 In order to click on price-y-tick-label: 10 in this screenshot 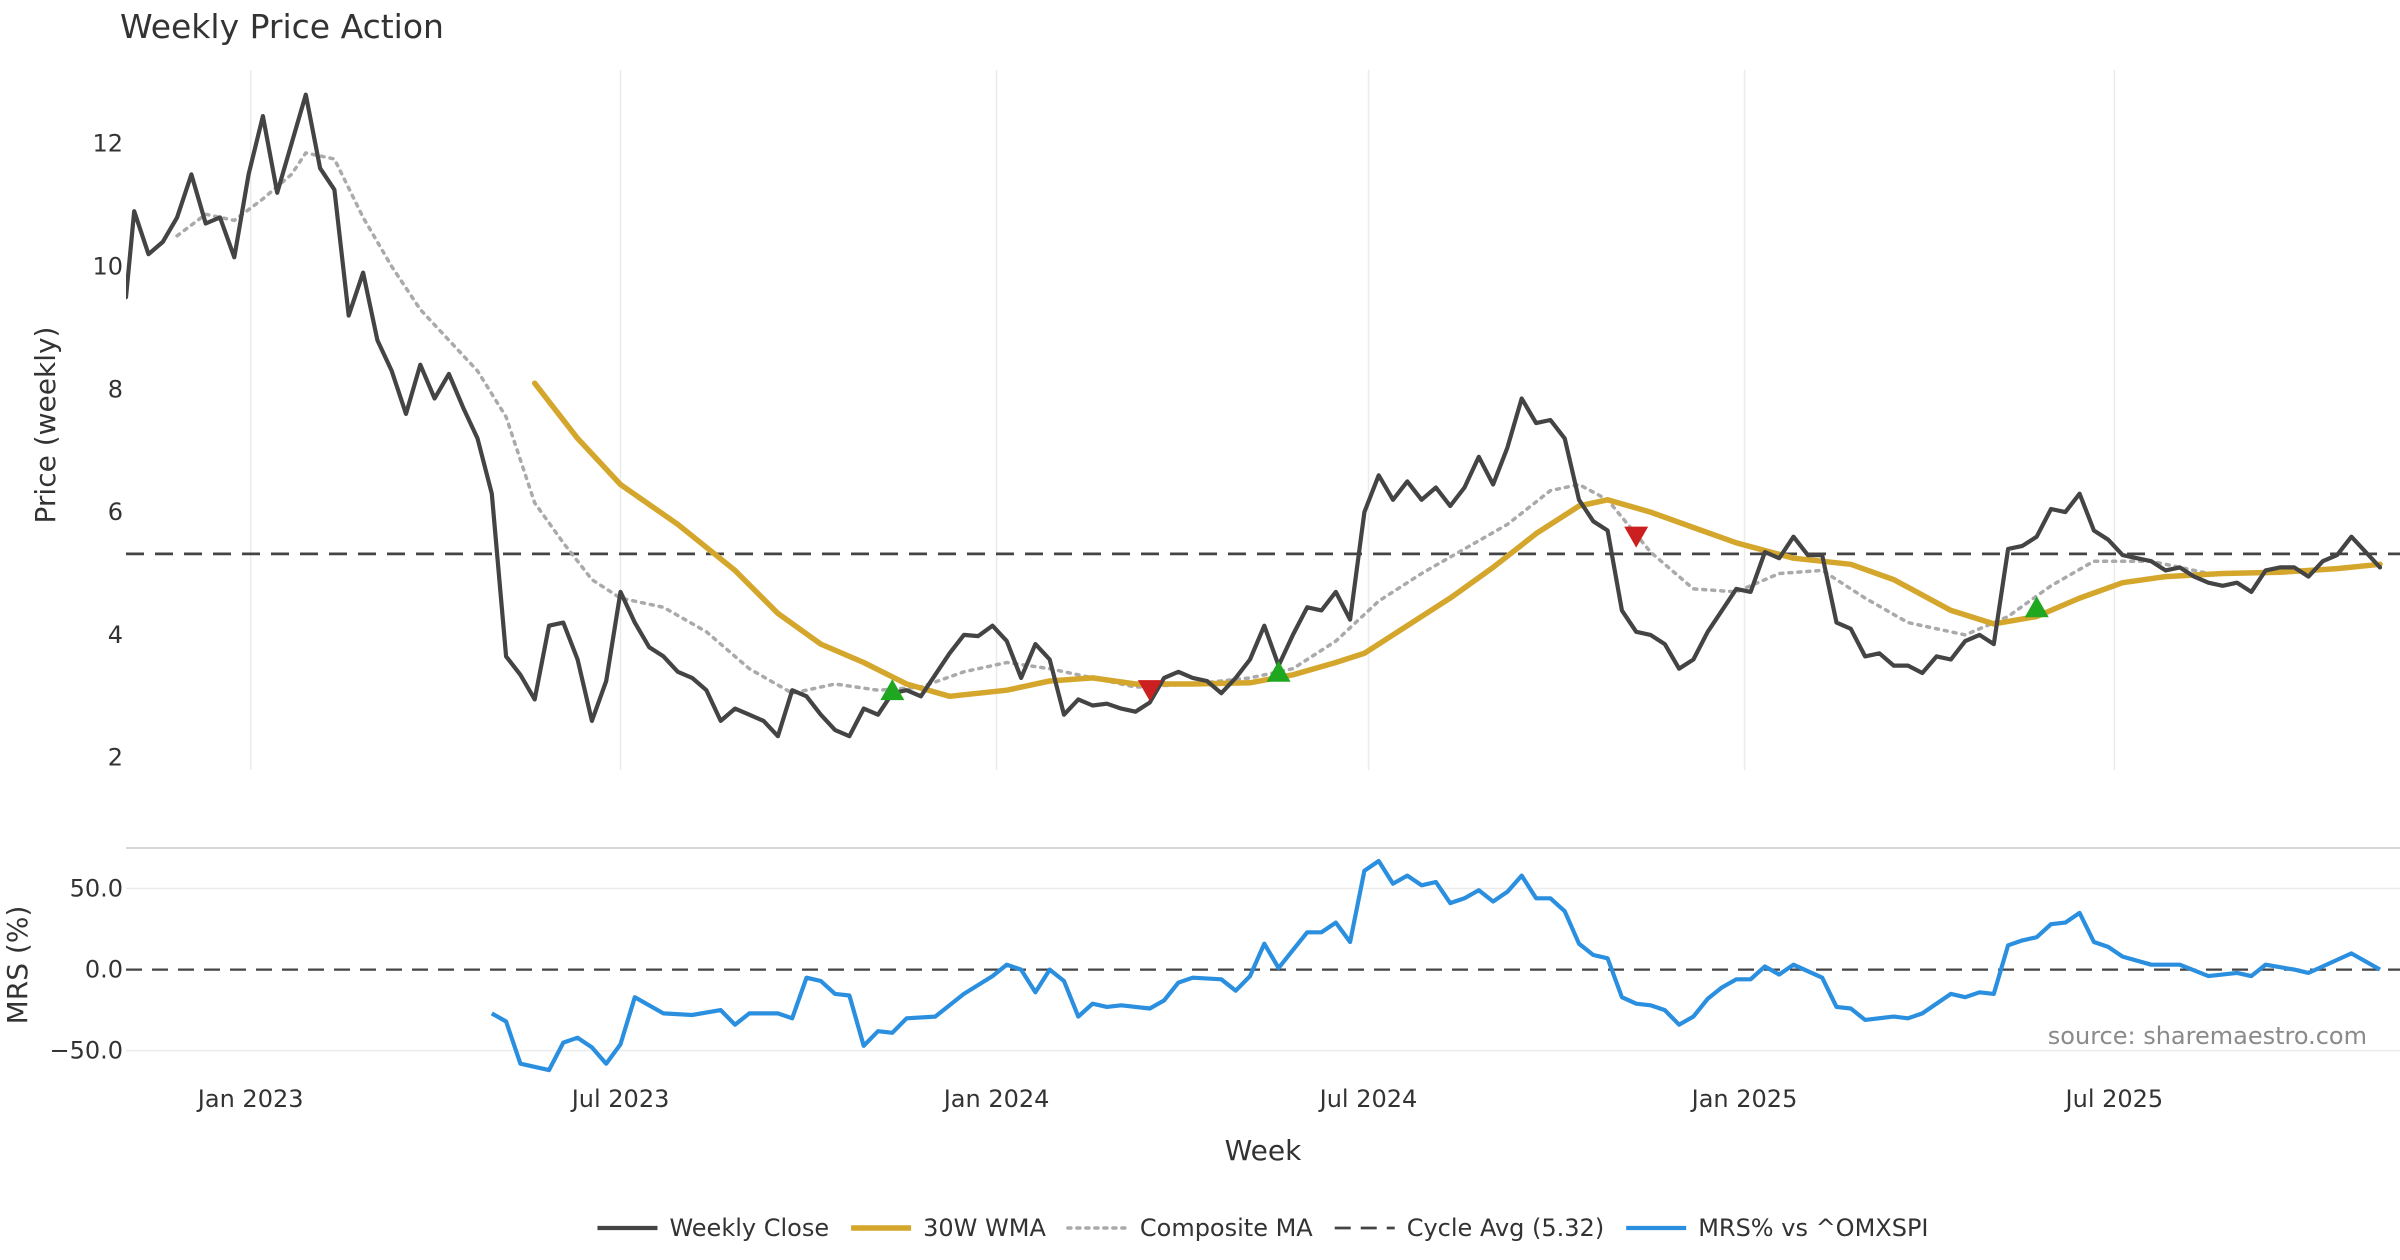, I will do `click(107, 266)`.